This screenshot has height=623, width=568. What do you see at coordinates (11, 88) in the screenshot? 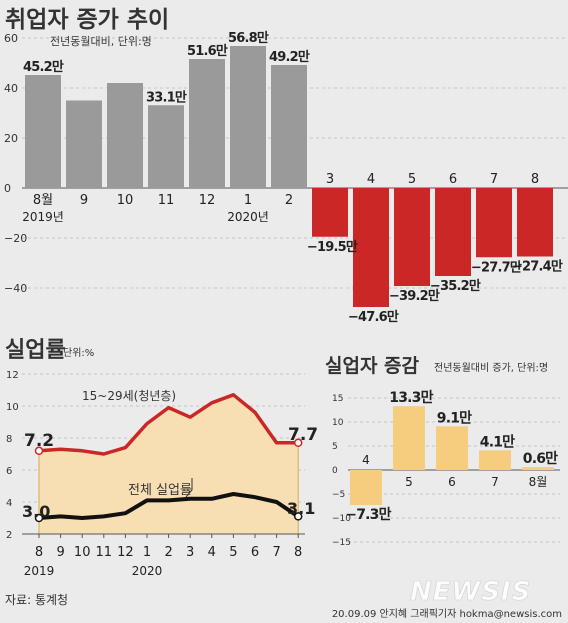
I see `employment-ytick-label: 40` at bounding box center [11, 88].